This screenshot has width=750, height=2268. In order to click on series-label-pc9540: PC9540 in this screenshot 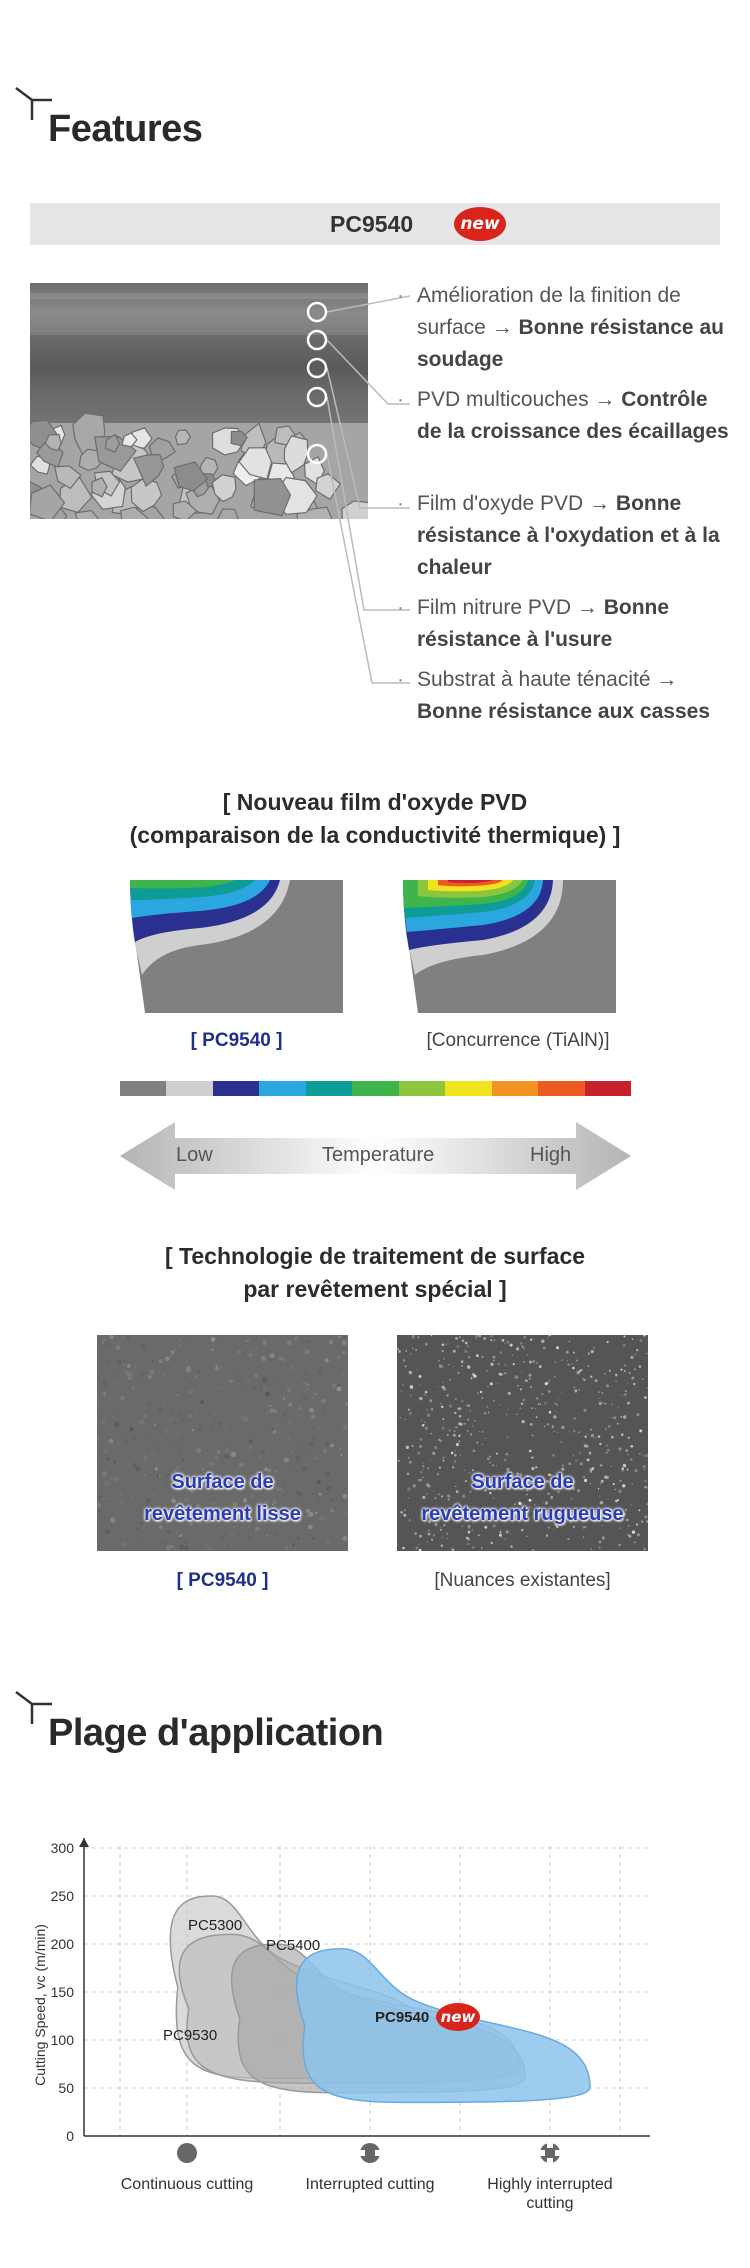, I will do `click(402, 2017)`.